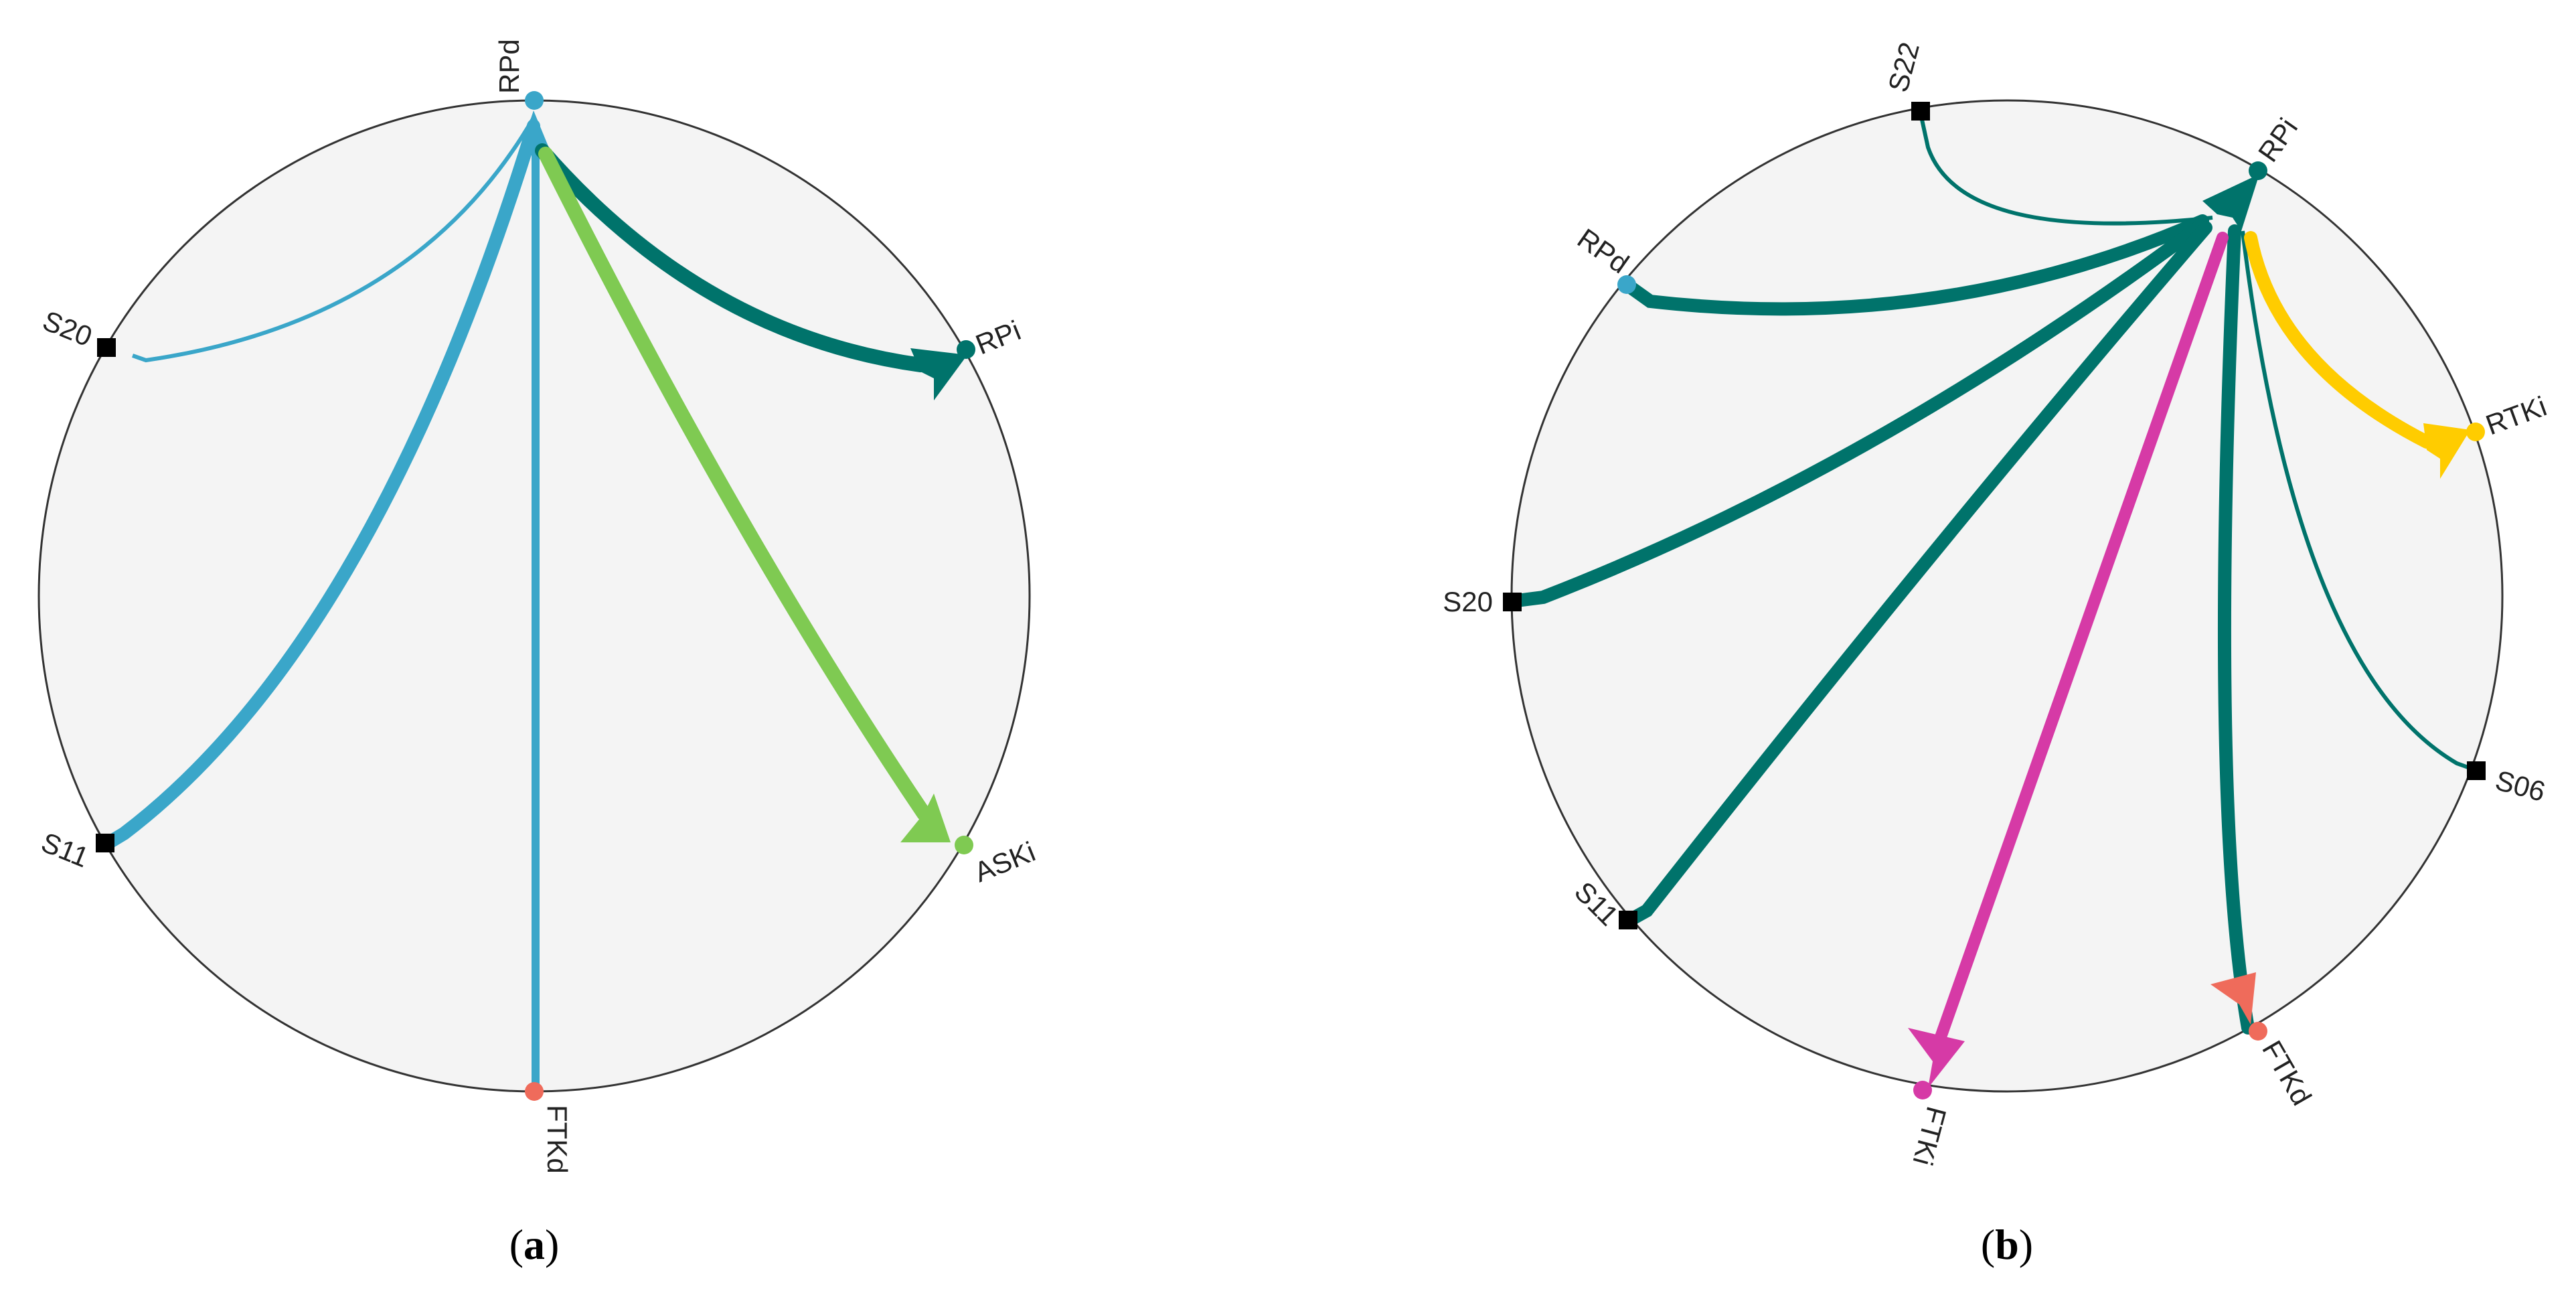 The width and height of the screenshot is (2576, 1293). I want to click on caption-a: (a), so click(535, 1244).